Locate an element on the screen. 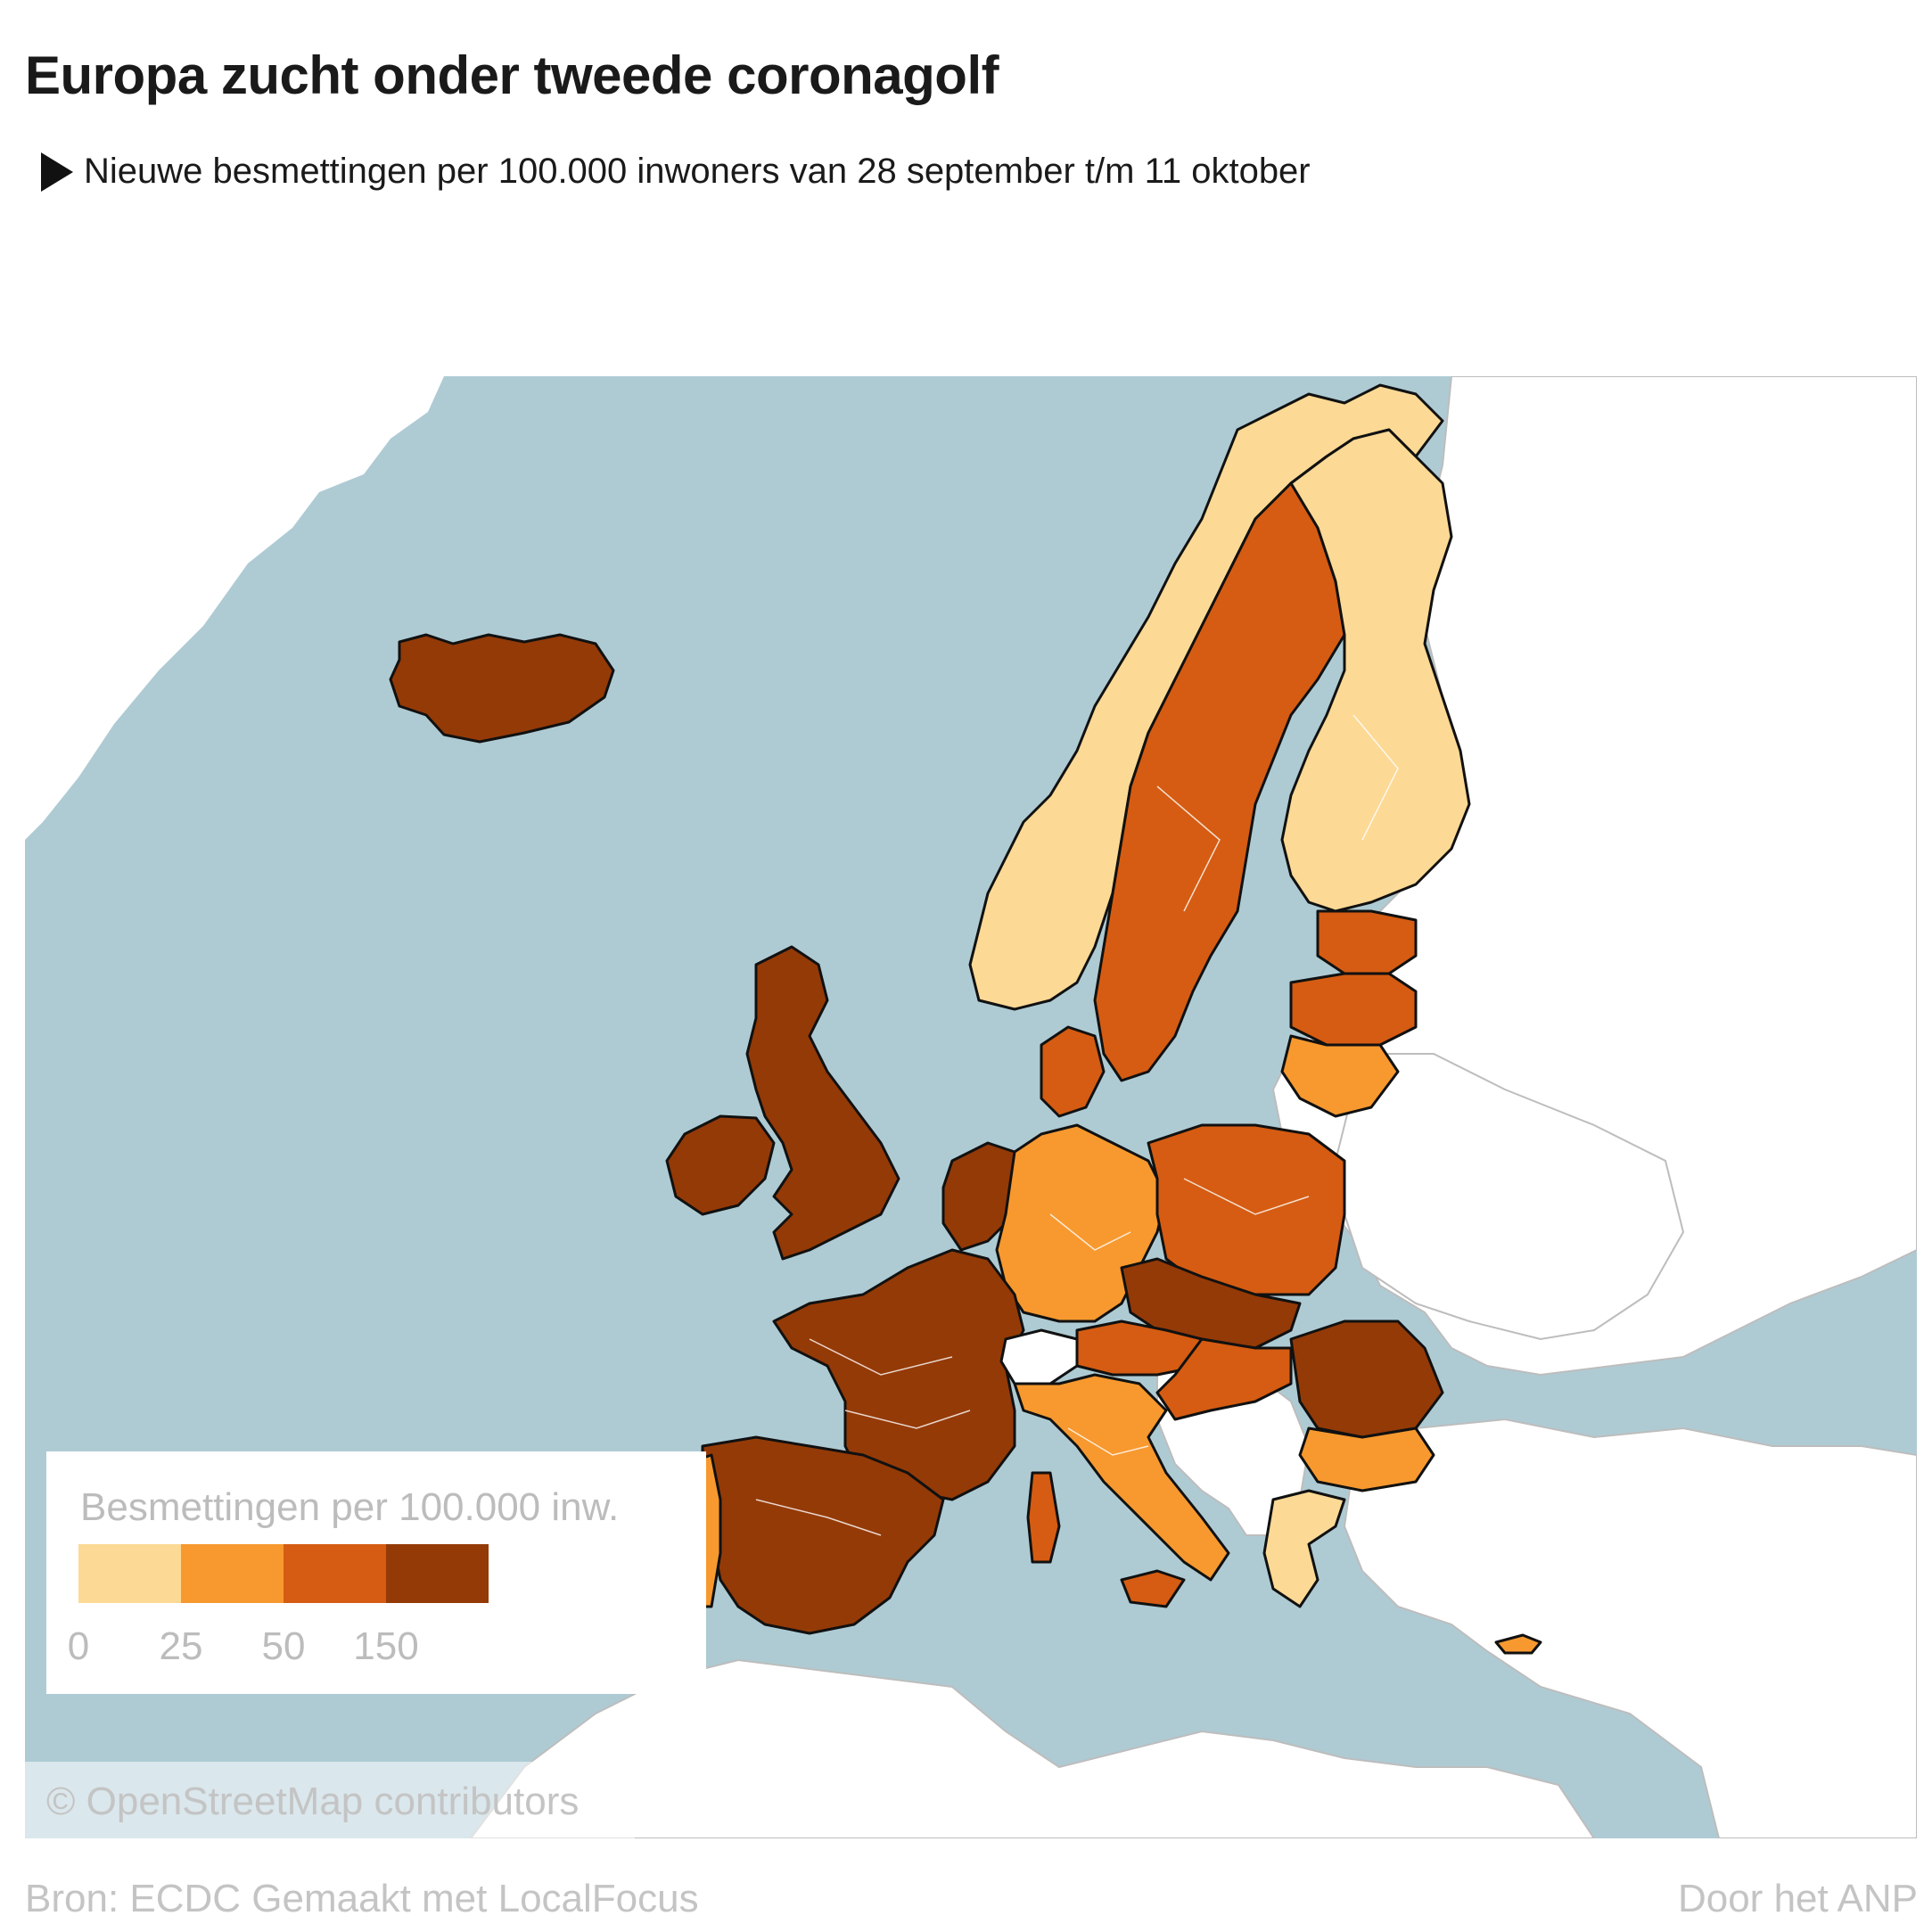 This screenshot has width=1932, height=1932. legend-tick-50: 50 is located at coordinates (283, 1646).